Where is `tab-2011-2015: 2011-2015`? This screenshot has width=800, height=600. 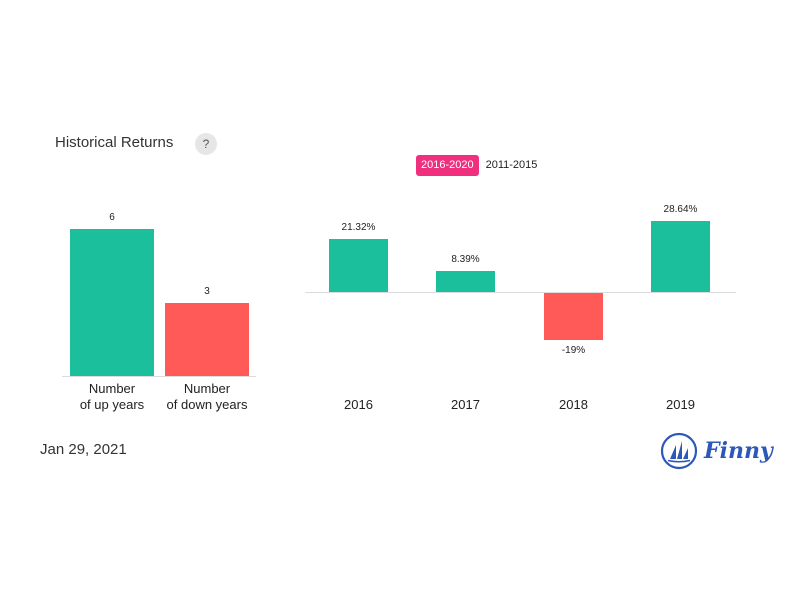
tab-2011-2015: 2011-2015 is located at coordinates (511, 165).